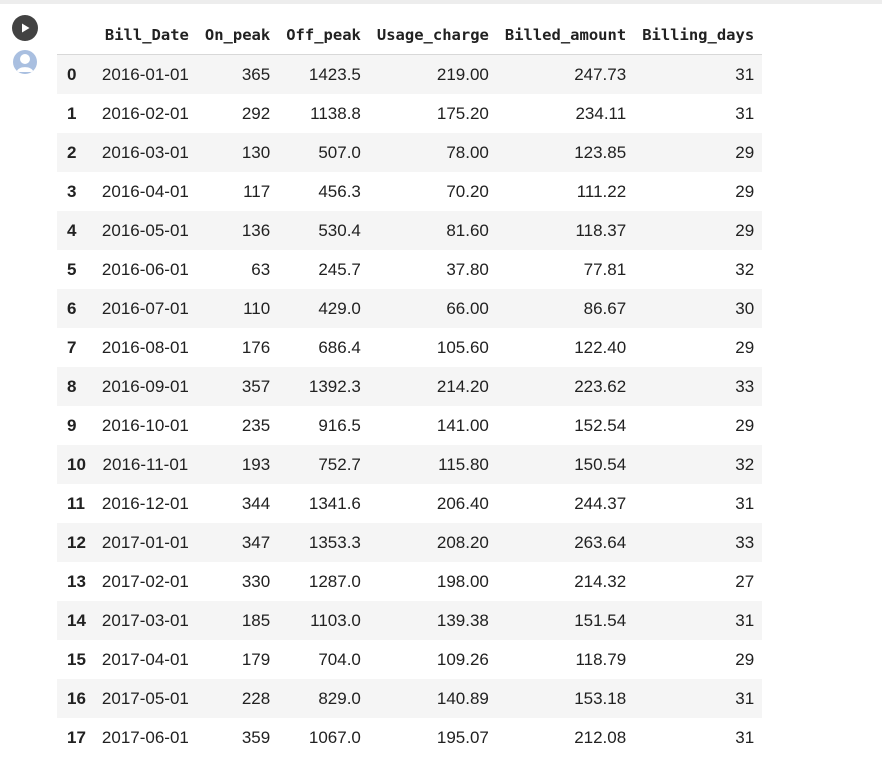 The width and height of the screenshot is (882, 757). What do you see at coordinates (323, 386) in the screenshot?
I see `table-cell: 1392.3` at bounding box center [323, 386].